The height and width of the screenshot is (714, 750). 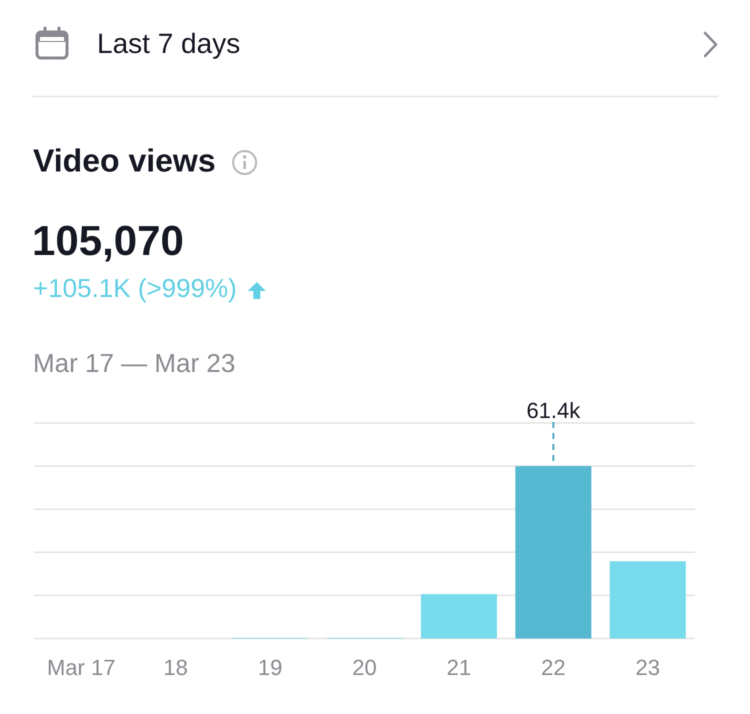 I want to click on chart-subtitle: Mar 17 — Mar 23, so click(x=134, y=363).